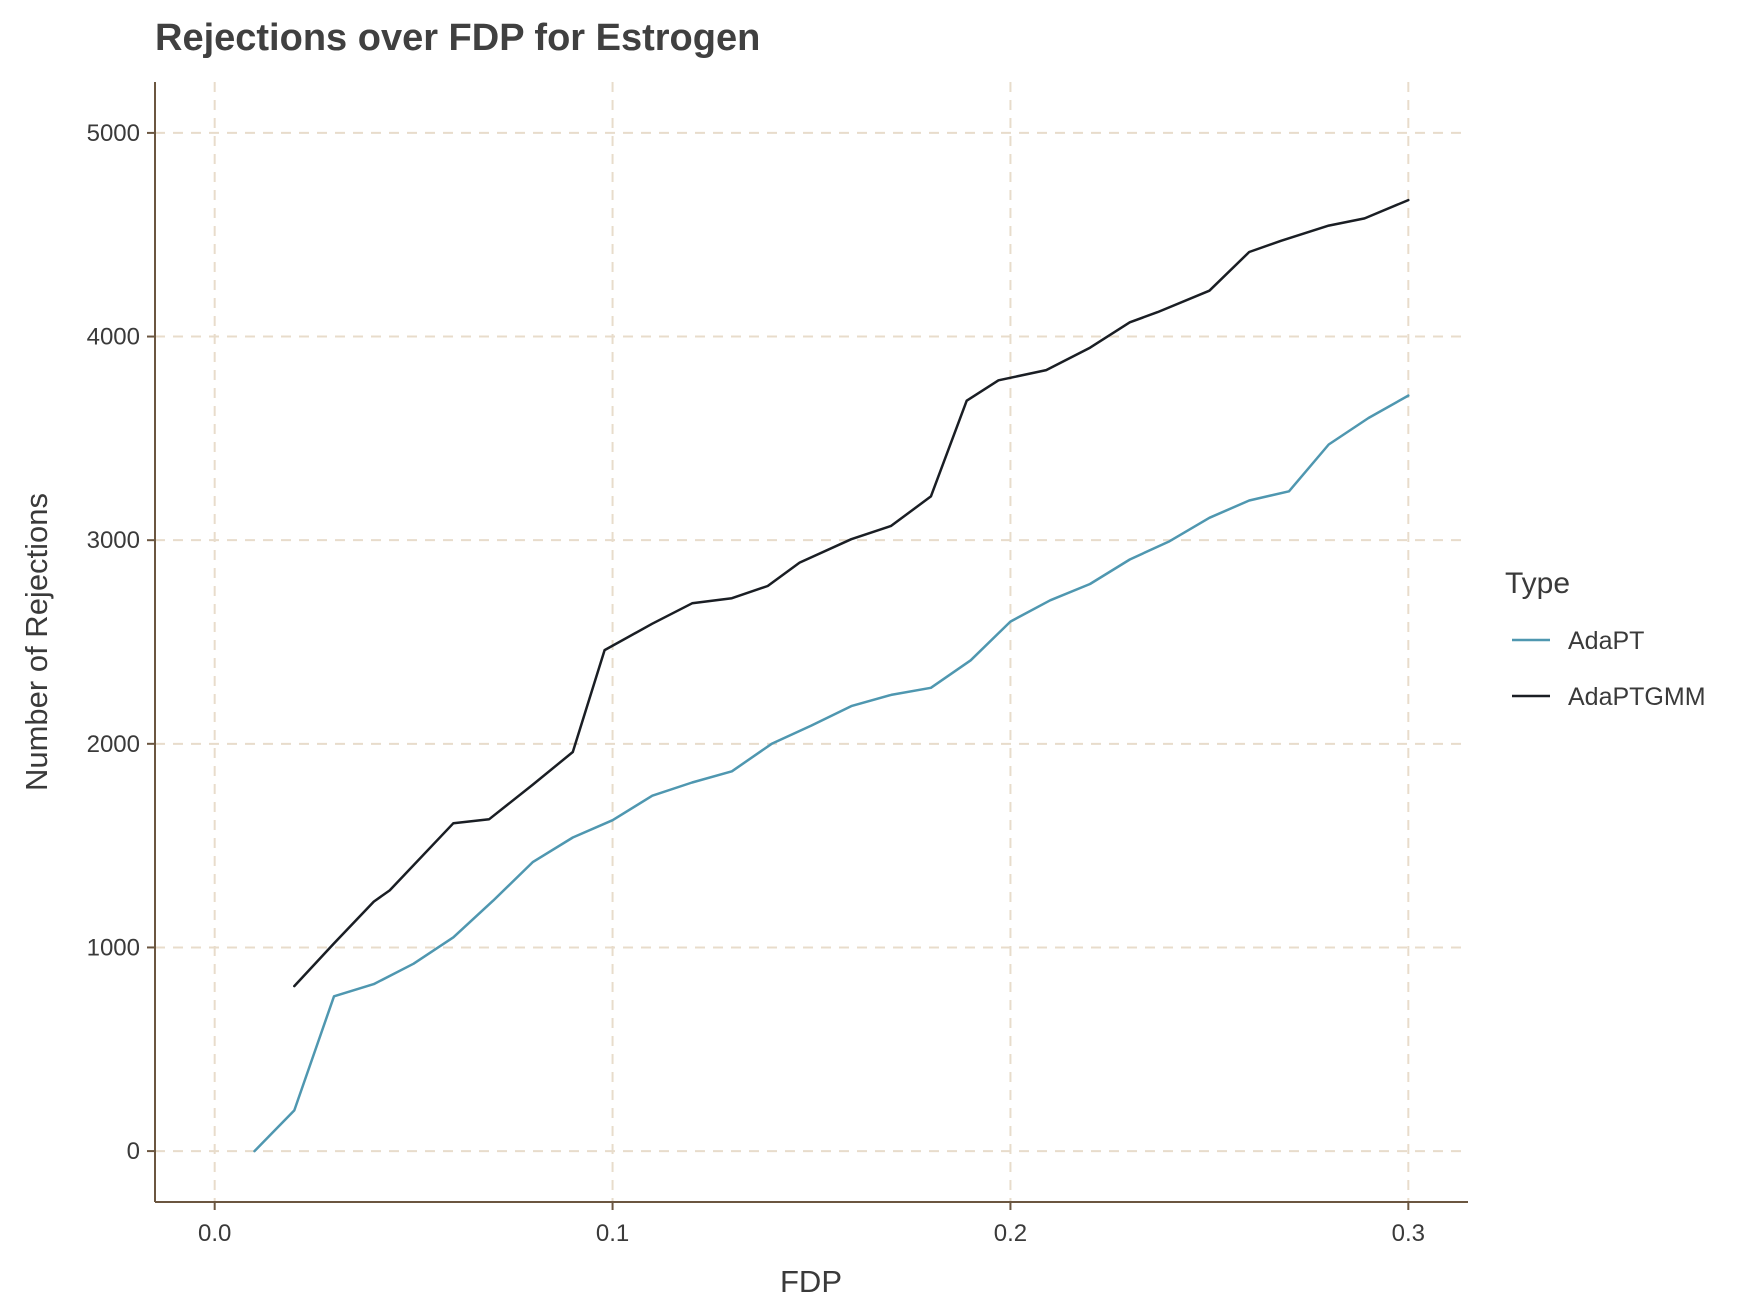  I want to click on x-tick-label: 0.1, so click(612, 1233).